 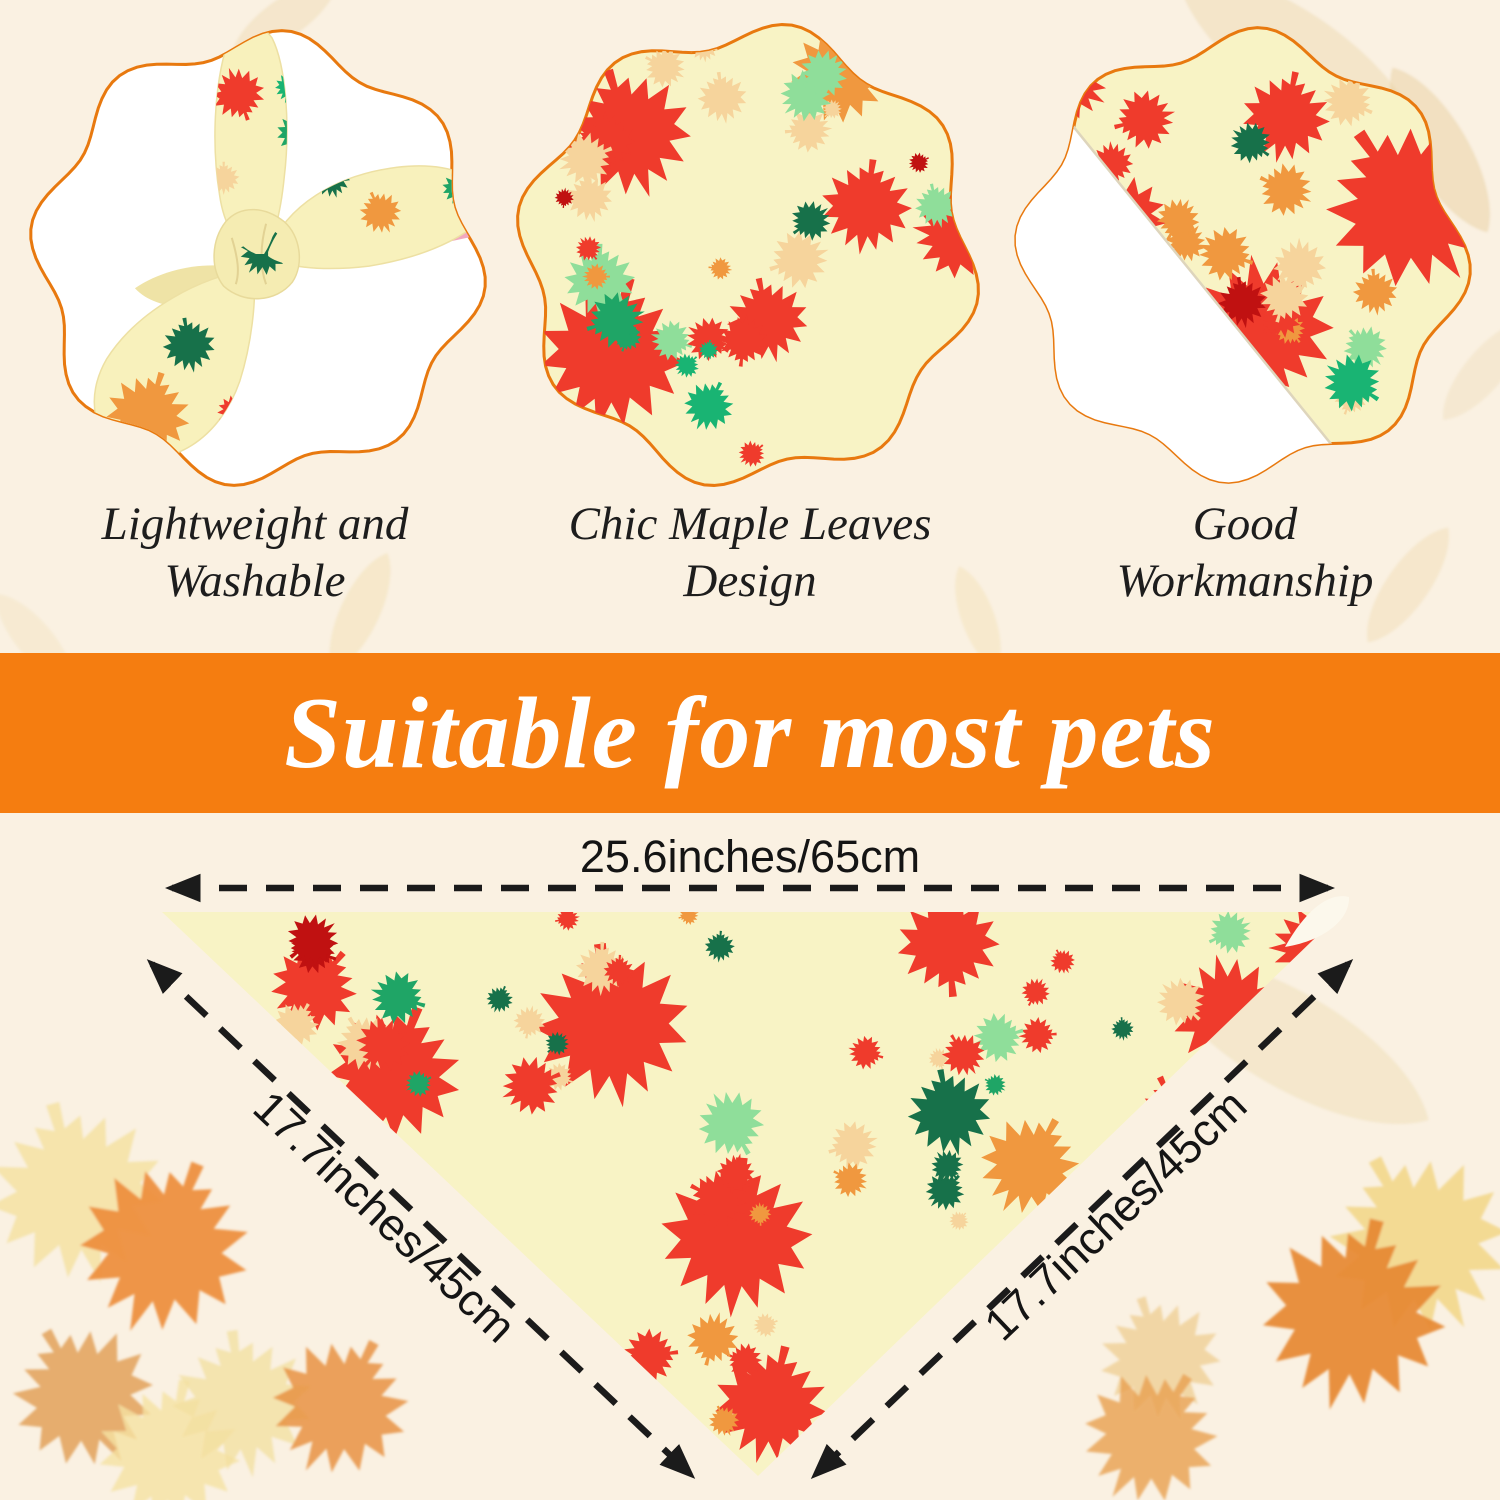 I want to click on right-edge-arrow, so click(x=1082, y=1219).